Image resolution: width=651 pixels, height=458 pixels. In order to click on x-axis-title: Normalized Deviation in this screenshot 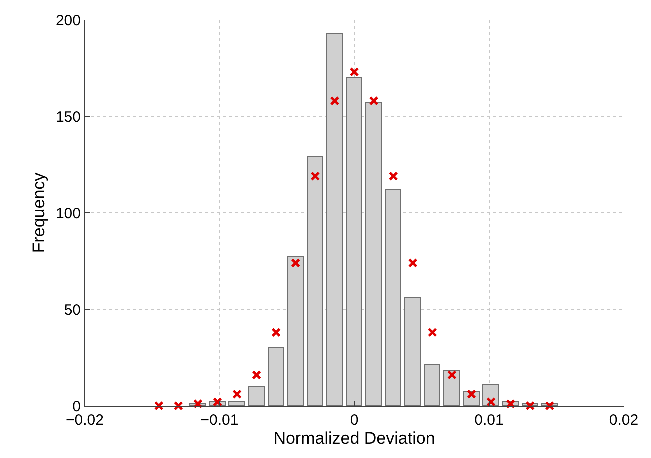, I will do `click(355, 438)`.